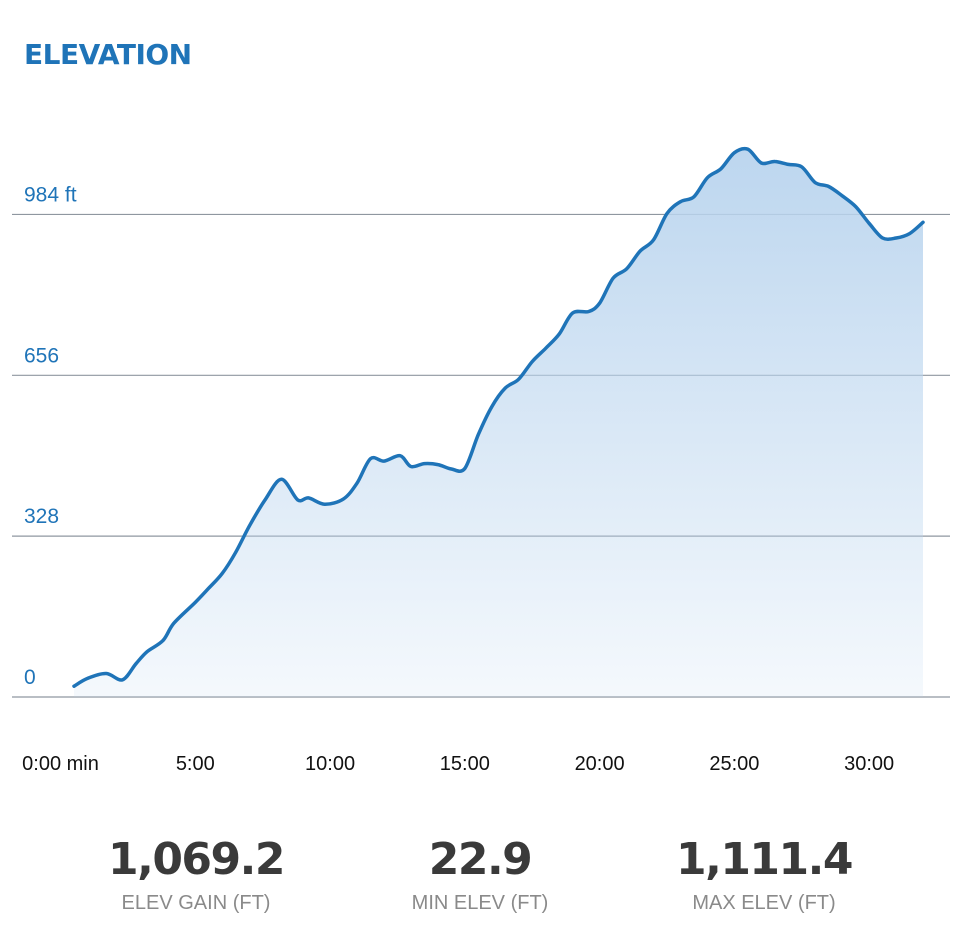 This screenshot has width=960, height=936. I want to click on stat-min-elev-label: MIN ELEV (FT), so click(480, 903).